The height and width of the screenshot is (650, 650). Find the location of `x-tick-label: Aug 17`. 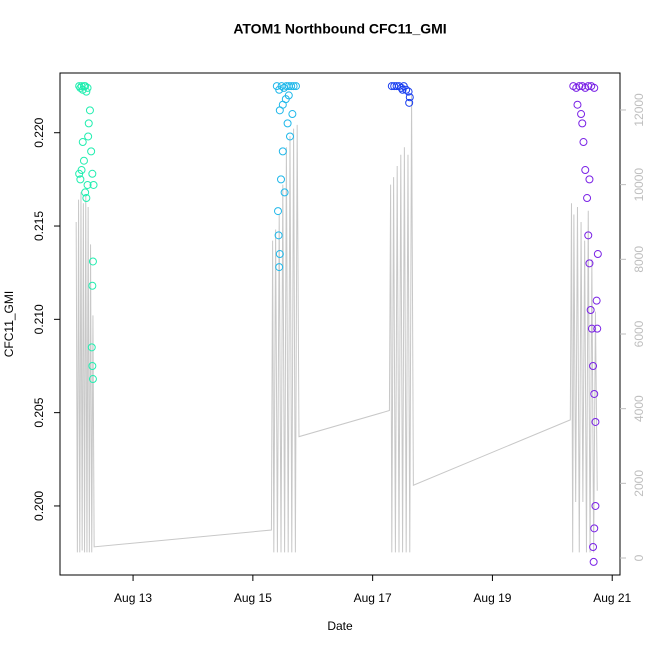

x-tick-label: Aug 17 is located at coordinates (373, 598).